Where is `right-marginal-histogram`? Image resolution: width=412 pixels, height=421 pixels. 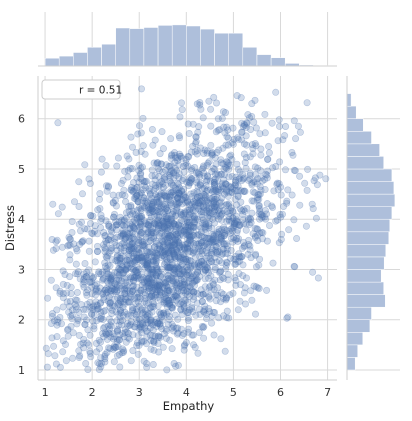
right-marginal-histogram is located at coordinates (371, 228).